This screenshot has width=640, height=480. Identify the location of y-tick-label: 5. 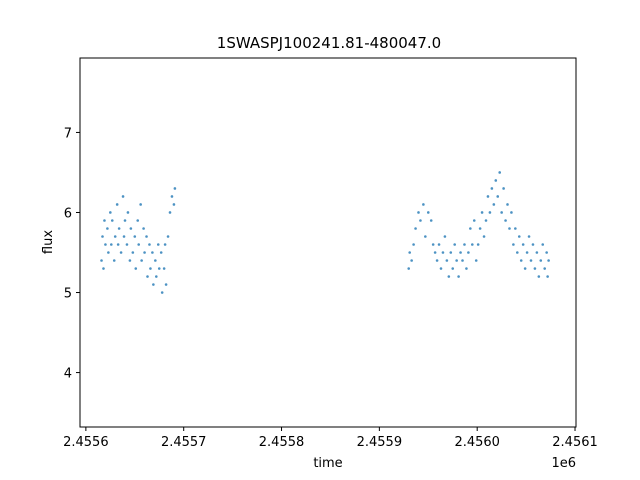
(68, 294).